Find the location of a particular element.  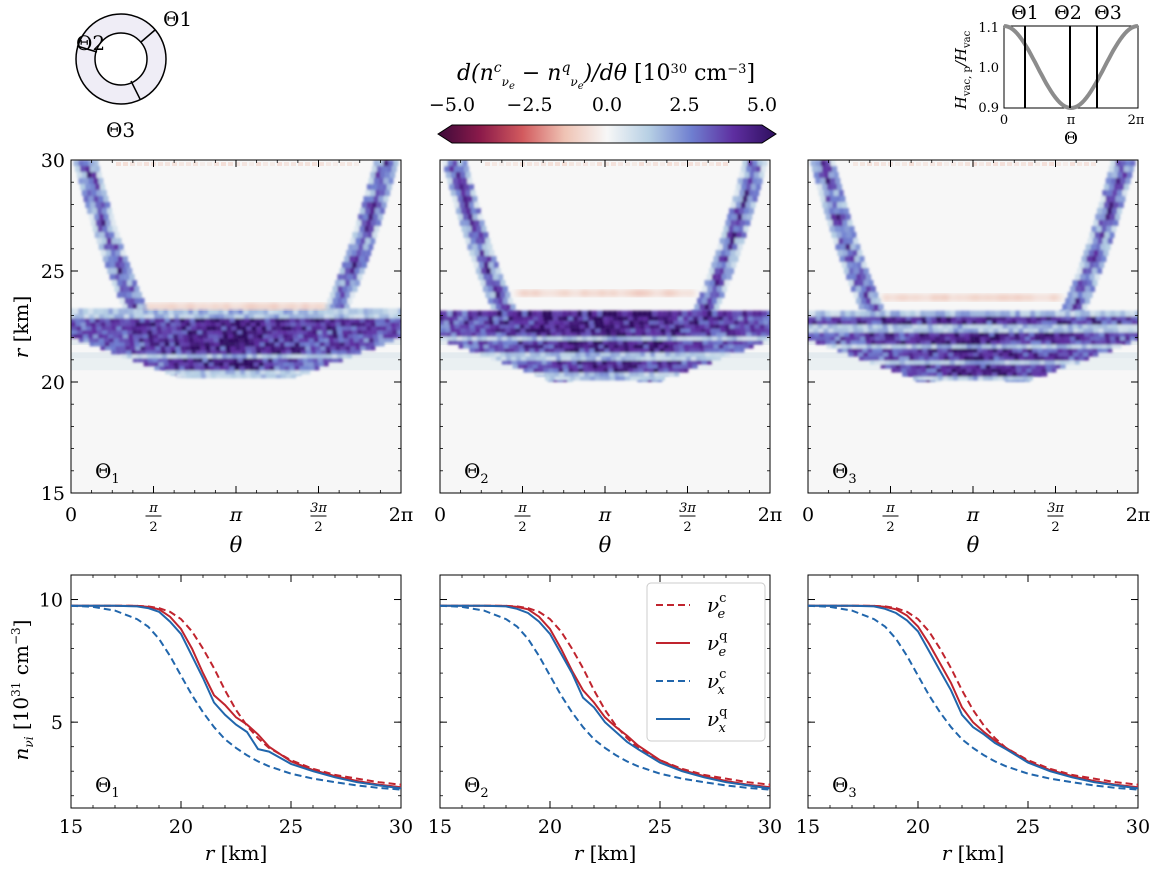

h-ytick-1: 1.0 is located at coordinates (988, 68).